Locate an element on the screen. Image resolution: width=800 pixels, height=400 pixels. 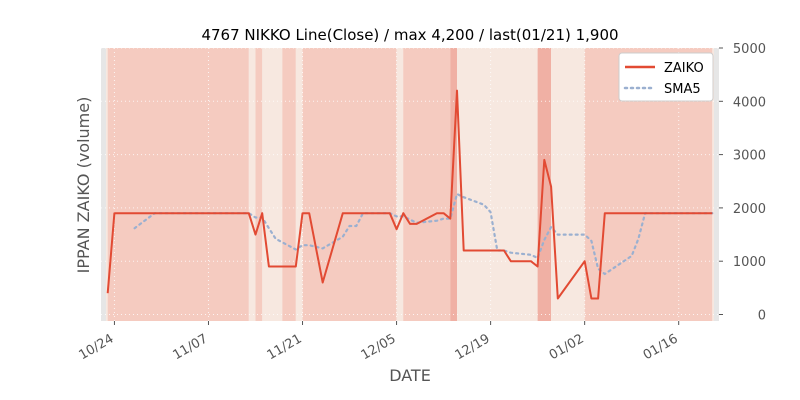
x-axis-ticks: 10/24 11/07 11/21 12/05 12/19 01/02 01/16 is located at coordinates (378, 342).